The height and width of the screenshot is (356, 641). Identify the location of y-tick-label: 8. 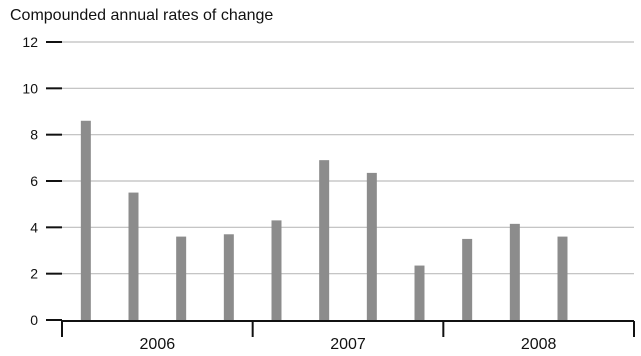
(34, 135).